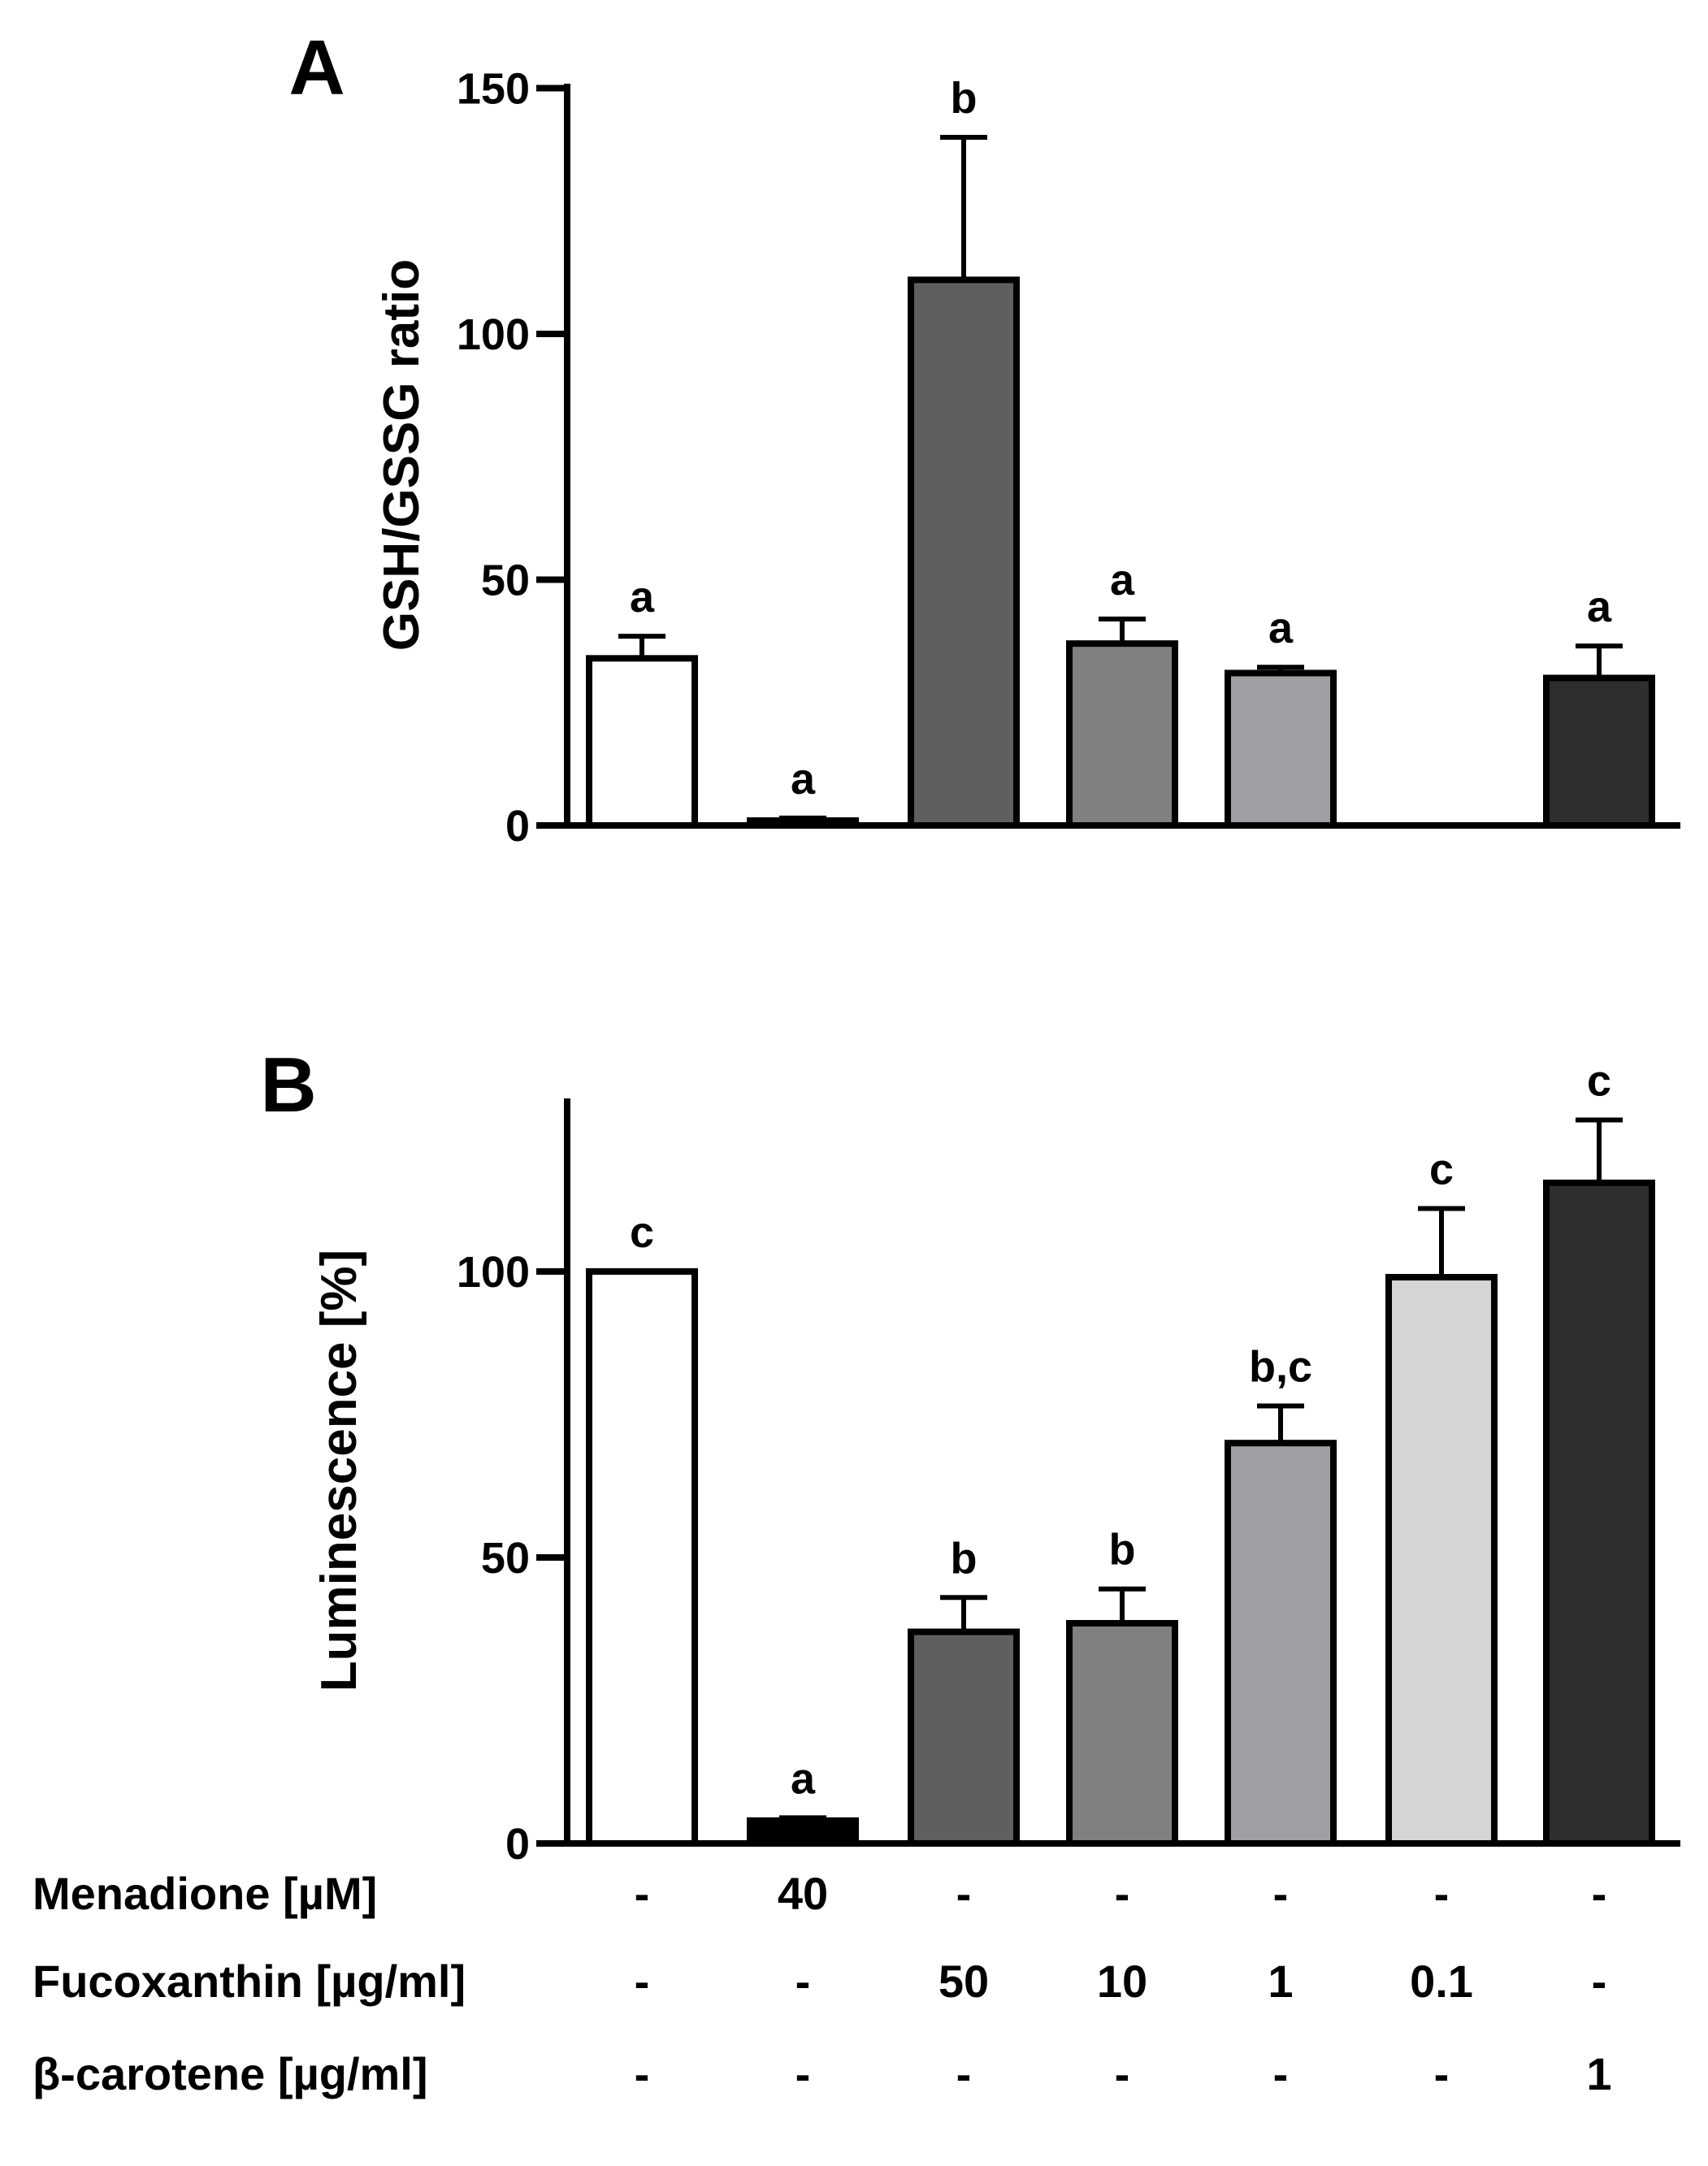 This screenshot has height=2166, width=1708. Describe the element at coordinates (505, 1558) in the screenshot. I see `panel-b-tick-label-50: 50` at that location.